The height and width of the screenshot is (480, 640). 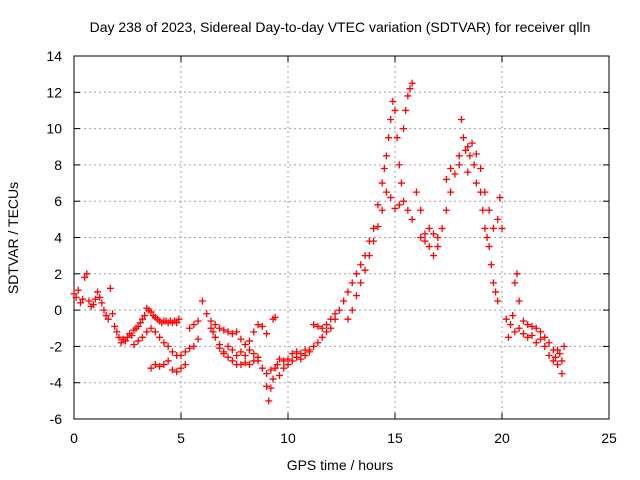 I want to click on y-tick-label: 2, so click(x=58, y=274).